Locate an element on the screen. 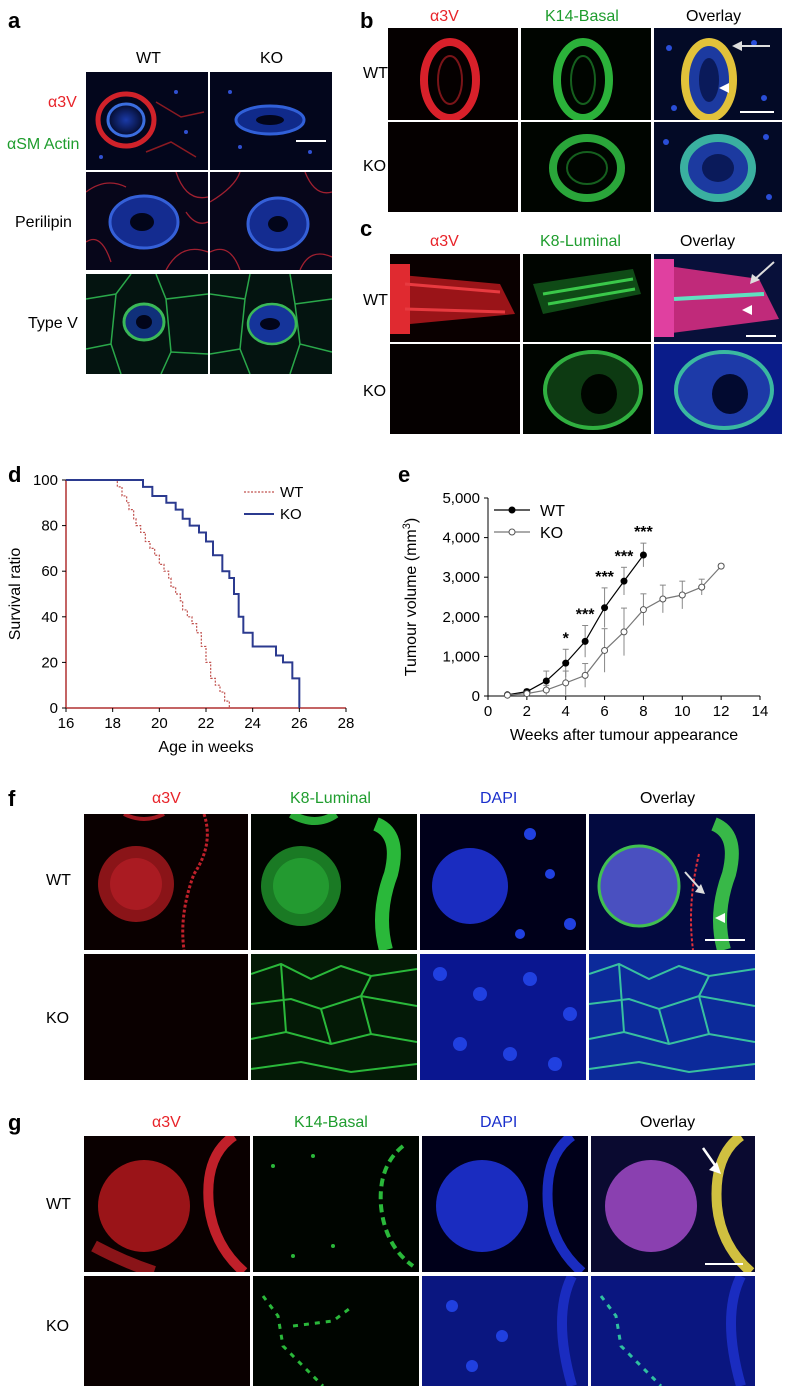 The height and width of the screenshot is (1390, 786). x-tick-label: 0 is located at coordinates (488, 711).